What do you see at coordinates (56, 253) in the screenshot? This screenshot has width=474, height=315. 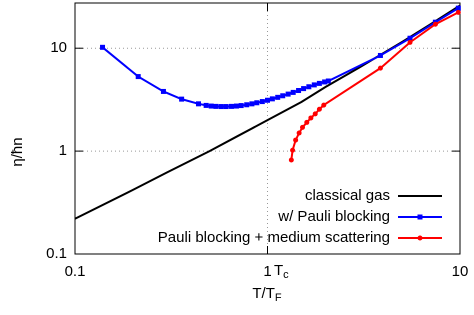 I see `y-tick-label: 0.1` at bounding box center [56, 253].